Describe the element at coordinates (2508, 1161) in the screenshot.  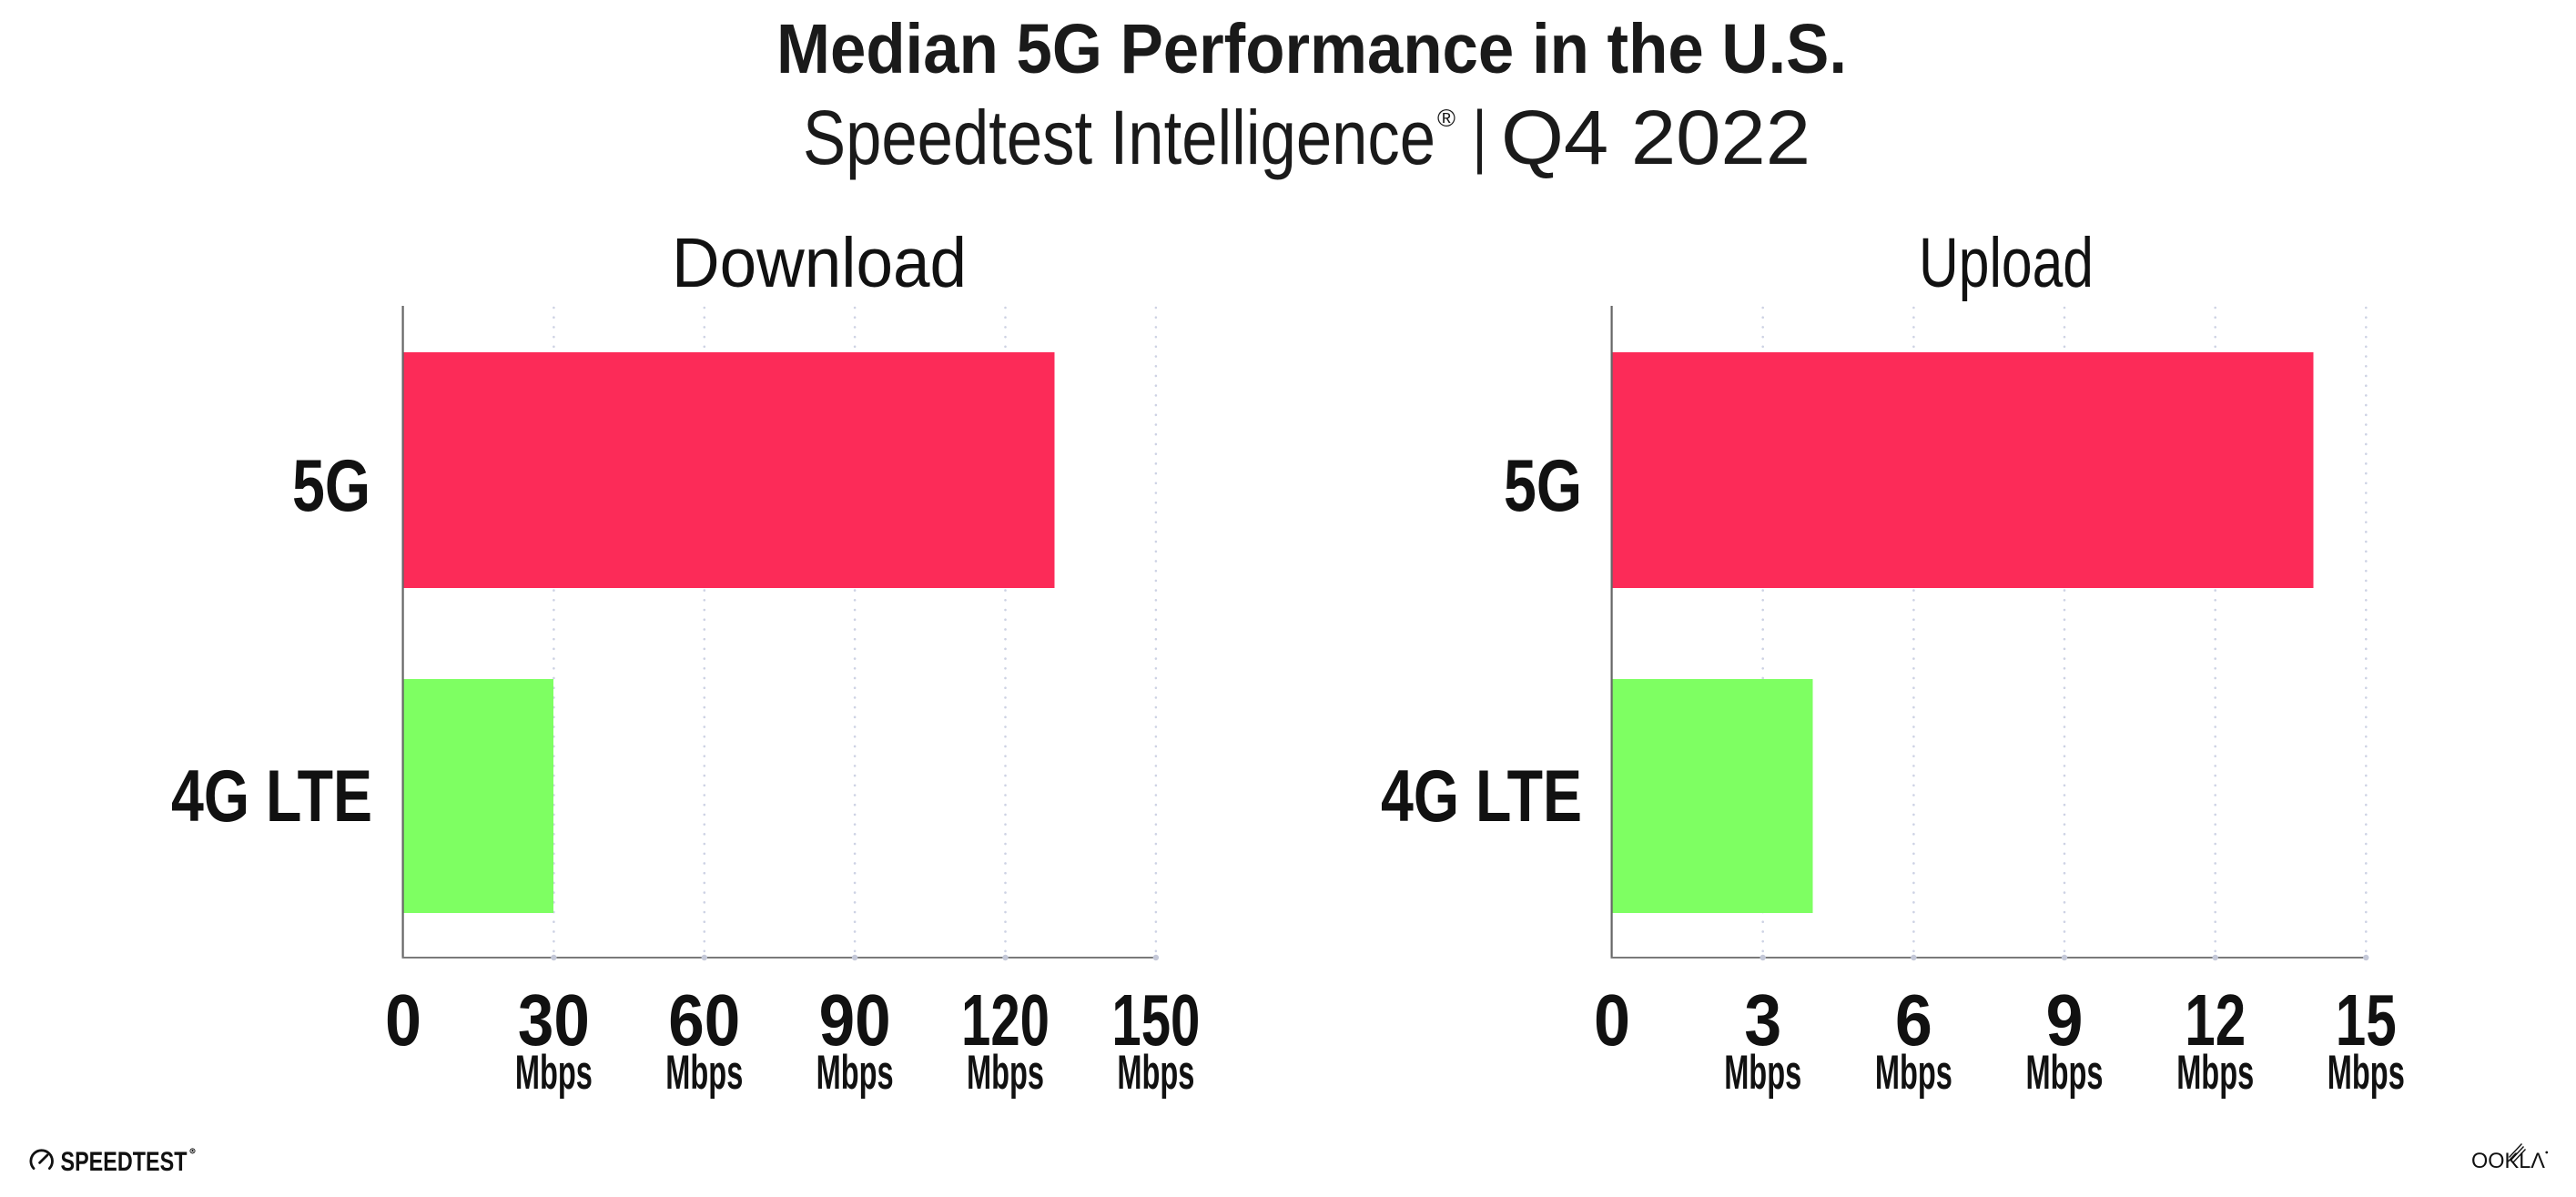
I see `svg-text: OOKLΛ` at that location.